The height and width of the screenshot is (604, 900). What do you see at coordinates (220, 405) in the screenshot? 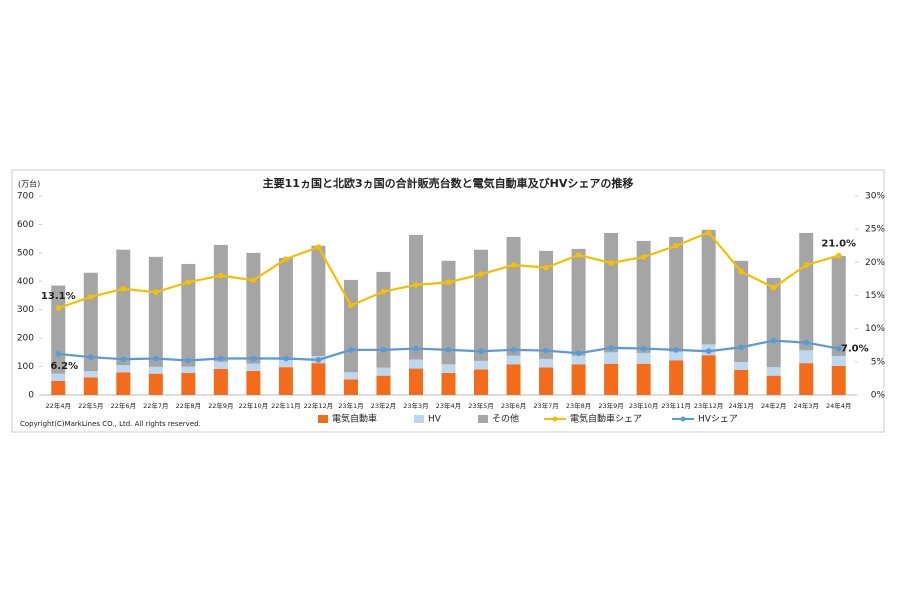
I see `x-tick-label: 22年9月` at bounding box center [220, 405].